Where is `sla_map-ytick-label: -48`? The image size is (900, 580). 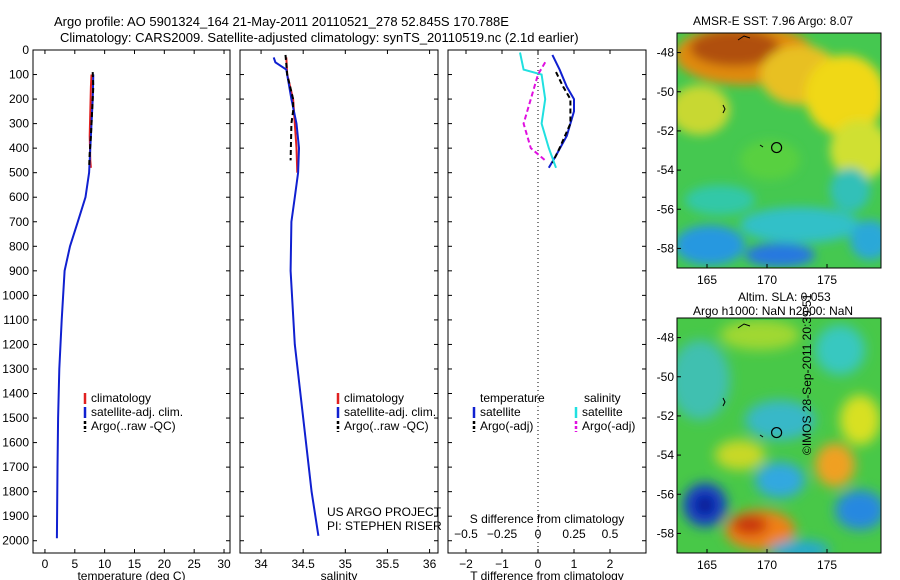
sla_map-ytick-label: -48 is located at coordinates (666, 338).